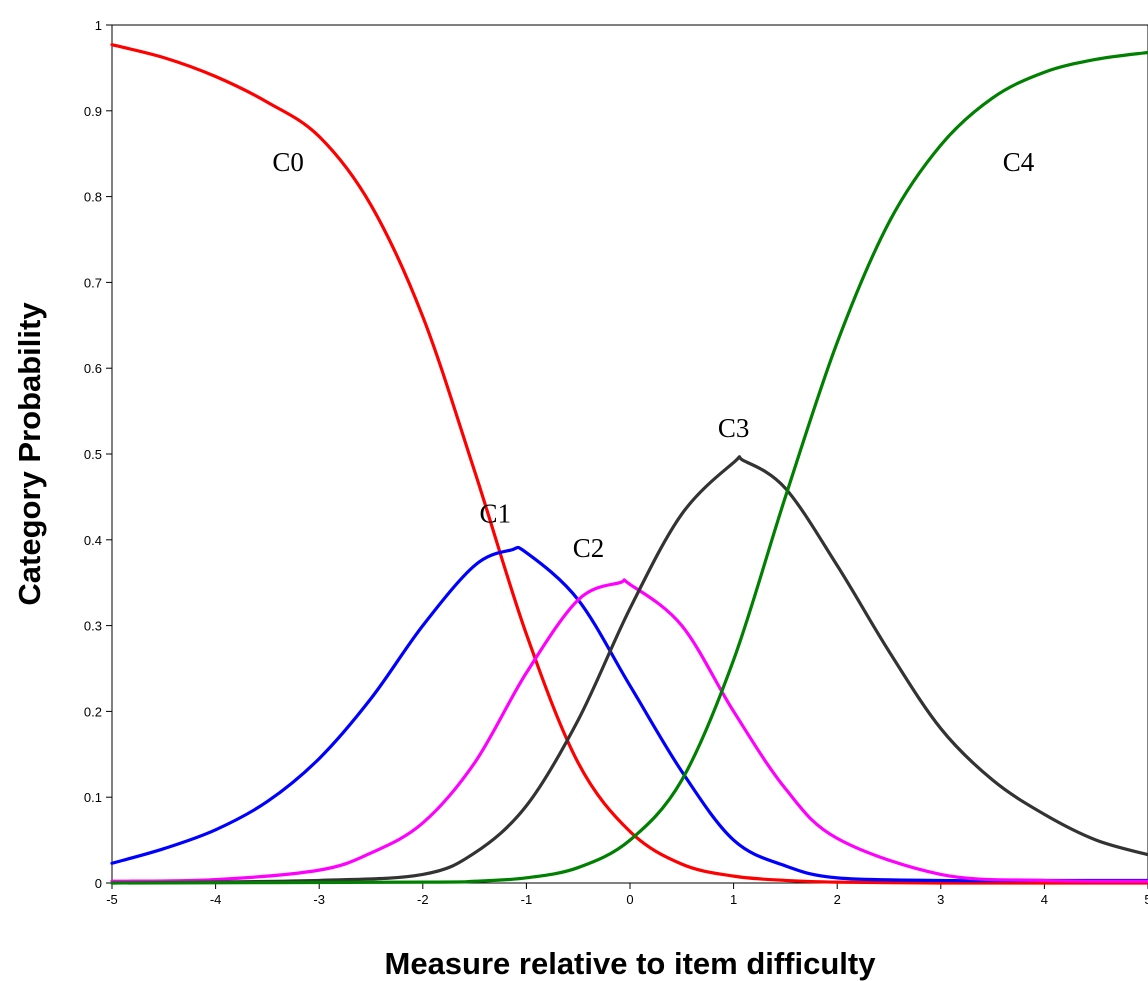  I want to click on y-axis-title: Category Probability, so click(29, 454).